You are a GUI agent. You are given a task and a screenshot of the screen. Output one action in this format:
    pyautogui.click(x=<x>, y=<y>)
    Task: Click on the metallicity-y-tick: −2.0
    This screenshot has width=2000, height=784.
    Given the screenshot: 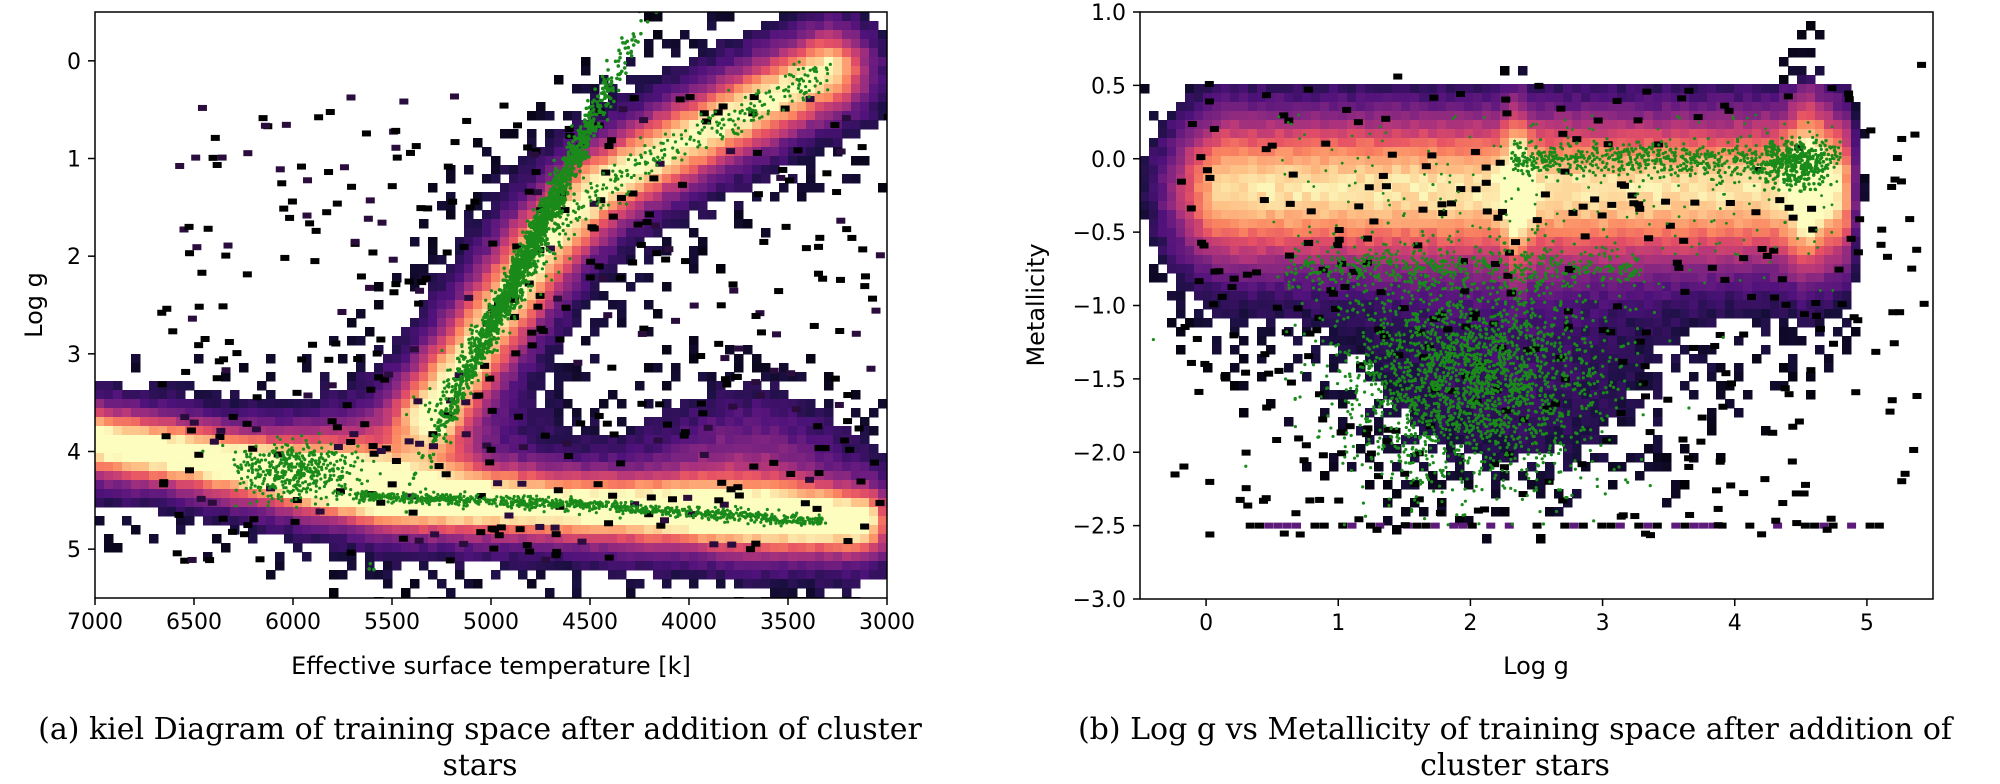 What is the action you would take?
    pyautogui.click(x=1106, y=453)
    